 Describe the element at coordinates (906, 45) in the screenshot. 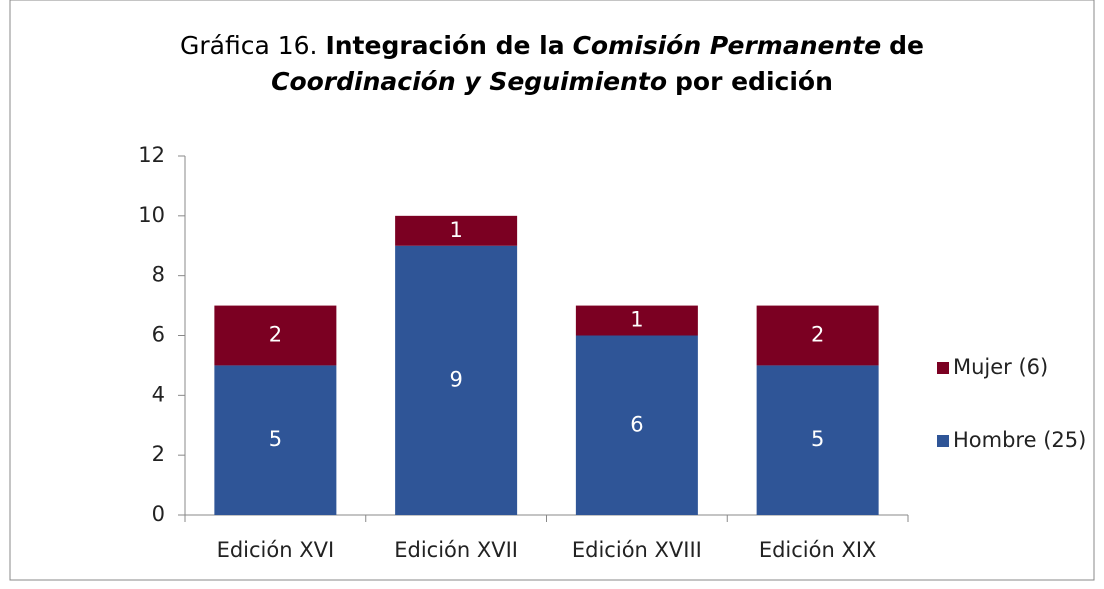

I see `title-run: de` at that location.